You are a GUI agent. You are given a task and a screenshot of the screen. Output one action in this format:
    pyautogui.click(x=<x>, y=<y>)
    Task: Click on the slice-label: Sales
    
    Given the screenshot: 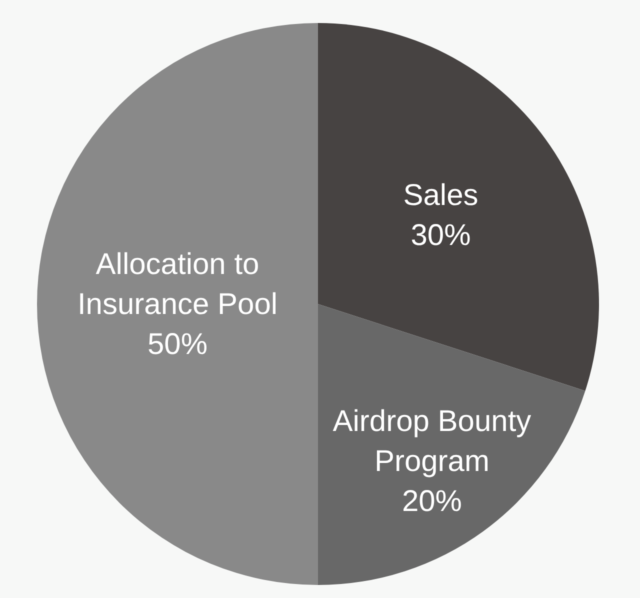 What is the action you would take?
    pyautogui.click(x=440, y=195)
    